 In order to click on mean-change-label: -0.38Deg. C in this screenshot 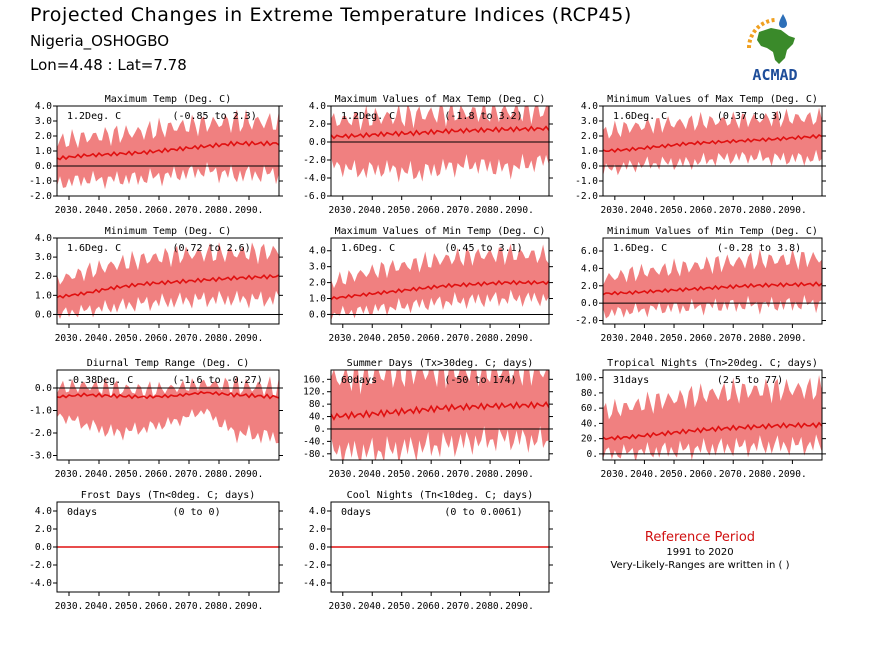, I will do `click(100, 380)`.